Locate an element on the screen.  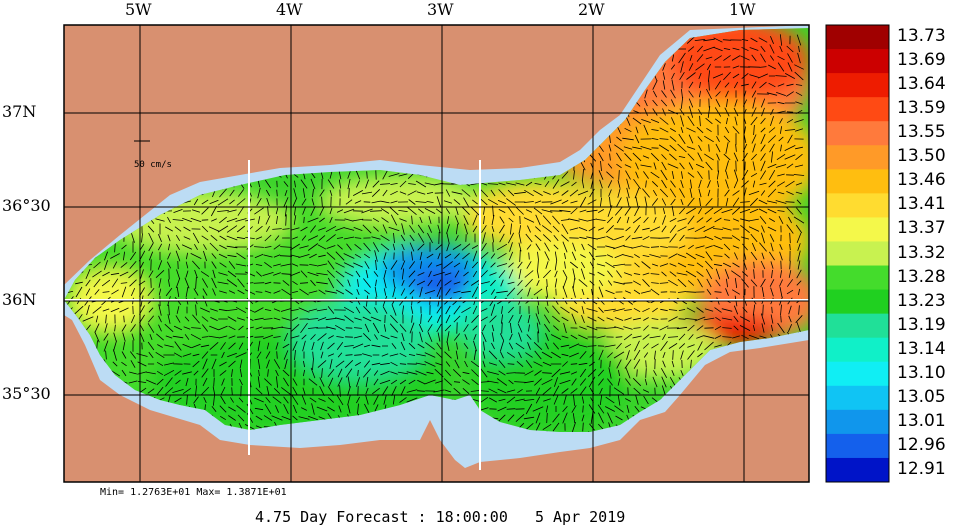
colorbar-value: 12.96 is located at coordinates (921, 444).